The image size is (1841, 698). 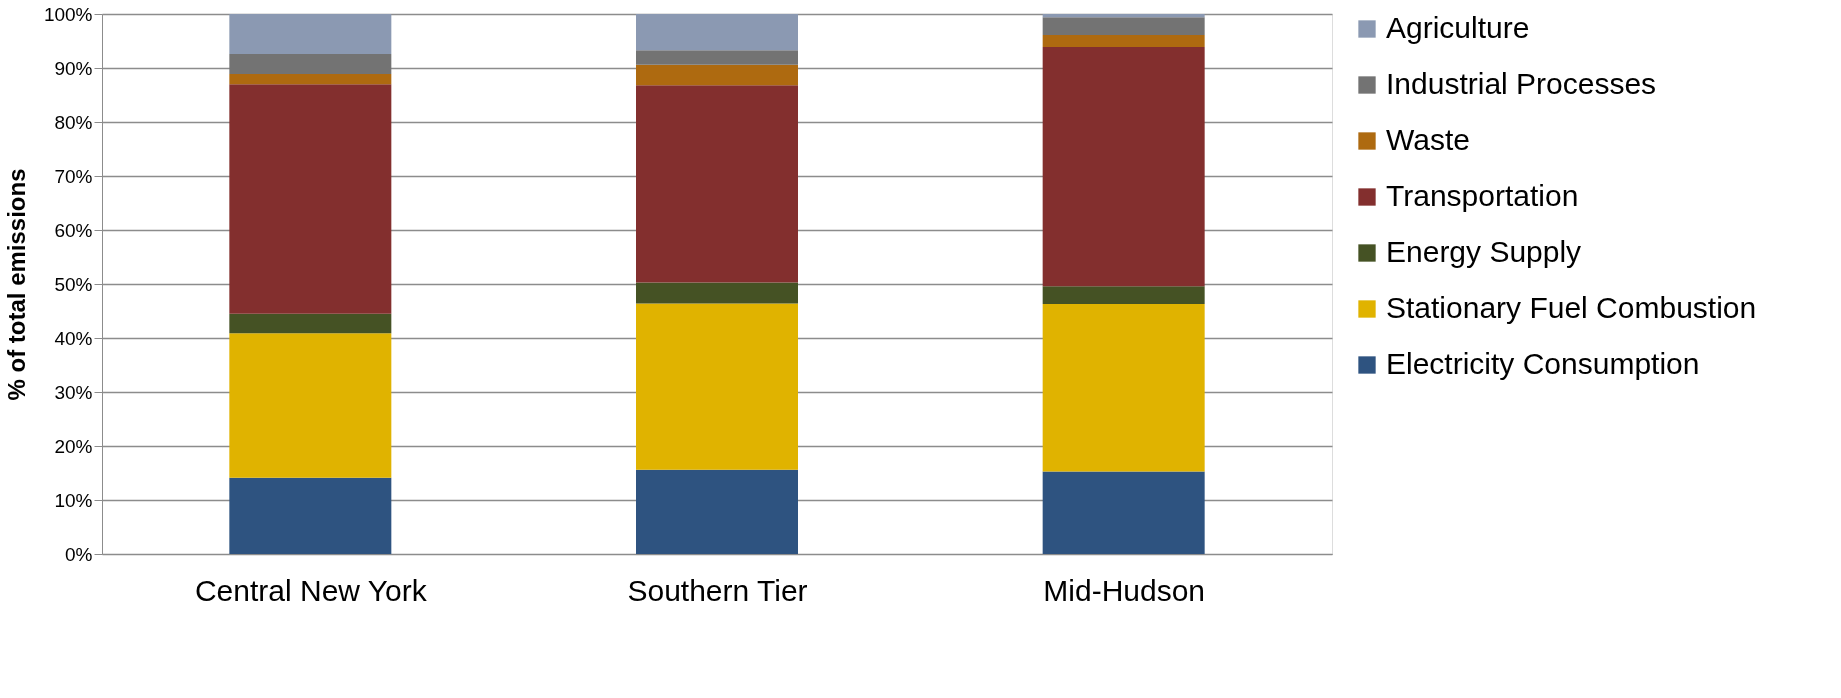 What do you see at coordinates (73, 68) in the screenshot?
I see `y-tick-label: 90%` at bounding box center [73, 68].